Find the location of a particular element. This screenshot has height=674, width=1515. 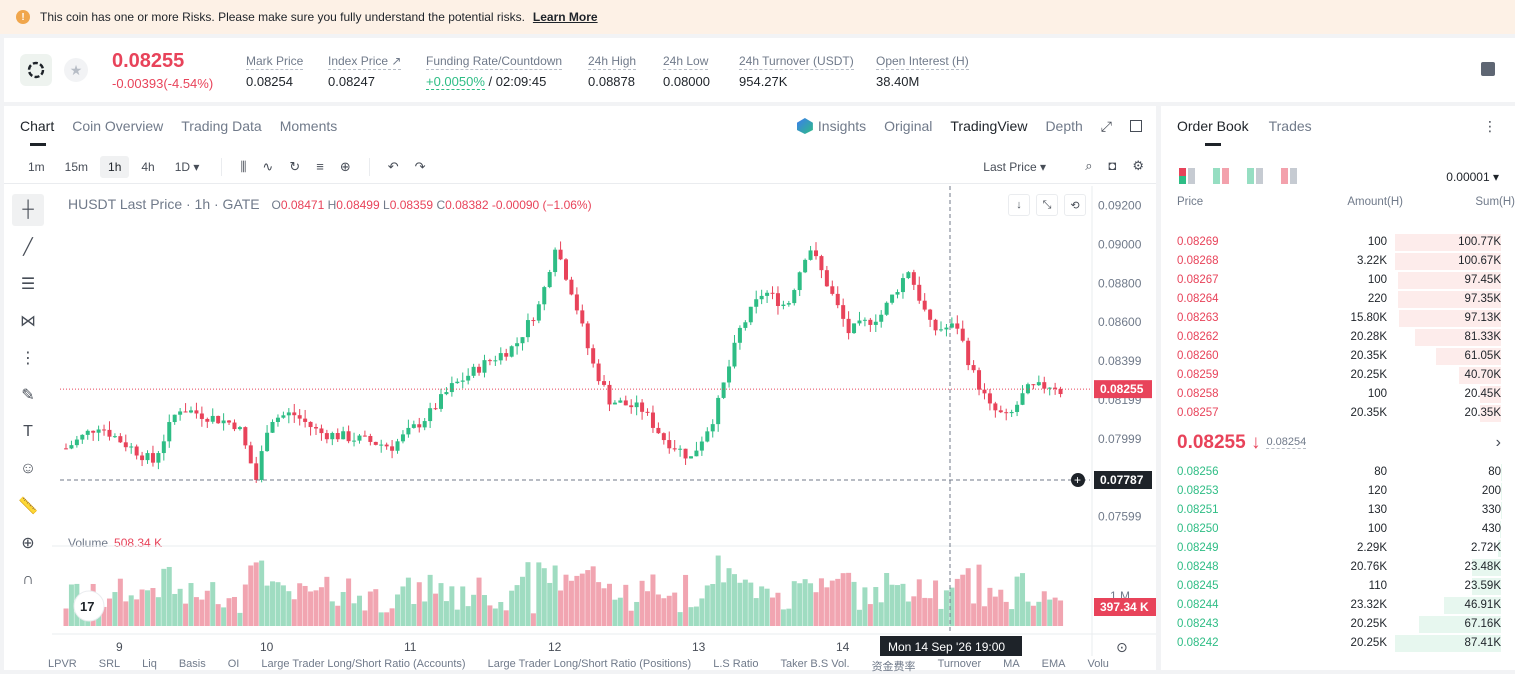

indicator-volume: Volu is located at coordinates (1098, 666).